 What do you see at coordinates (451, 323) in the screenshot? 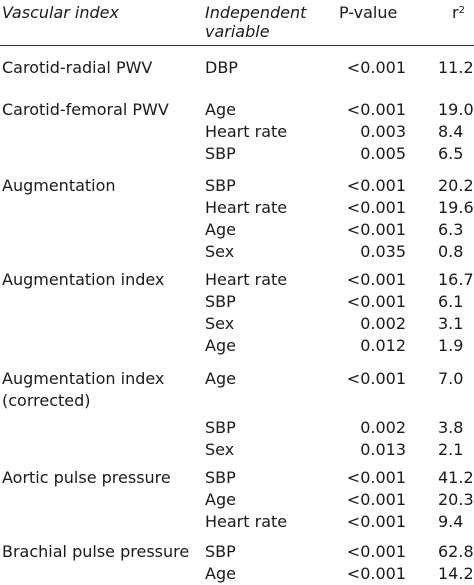
I see `cell-r2: 3.1` at bounding box center [451, 323].